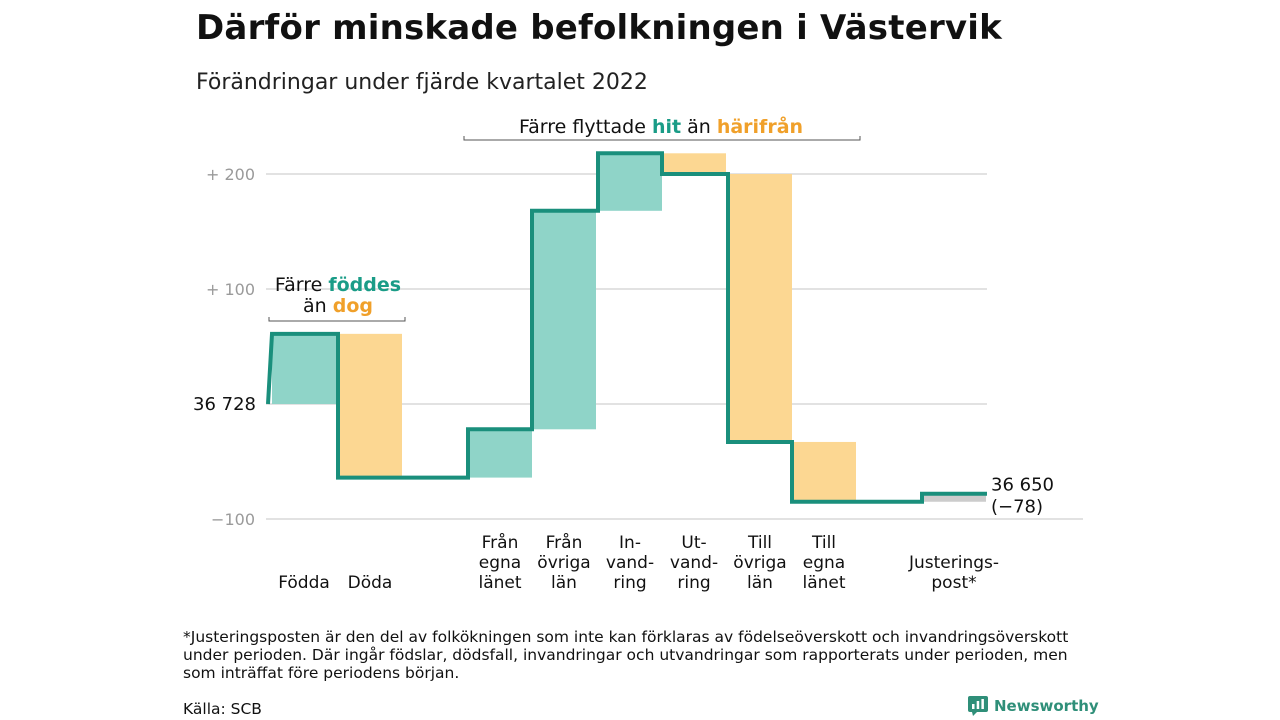 The image size is (1280, 720). What do you see at coordinates (230, 289) in the screenshot?
I see `y-tick-label: + 100` at bounding box center [230, 289].